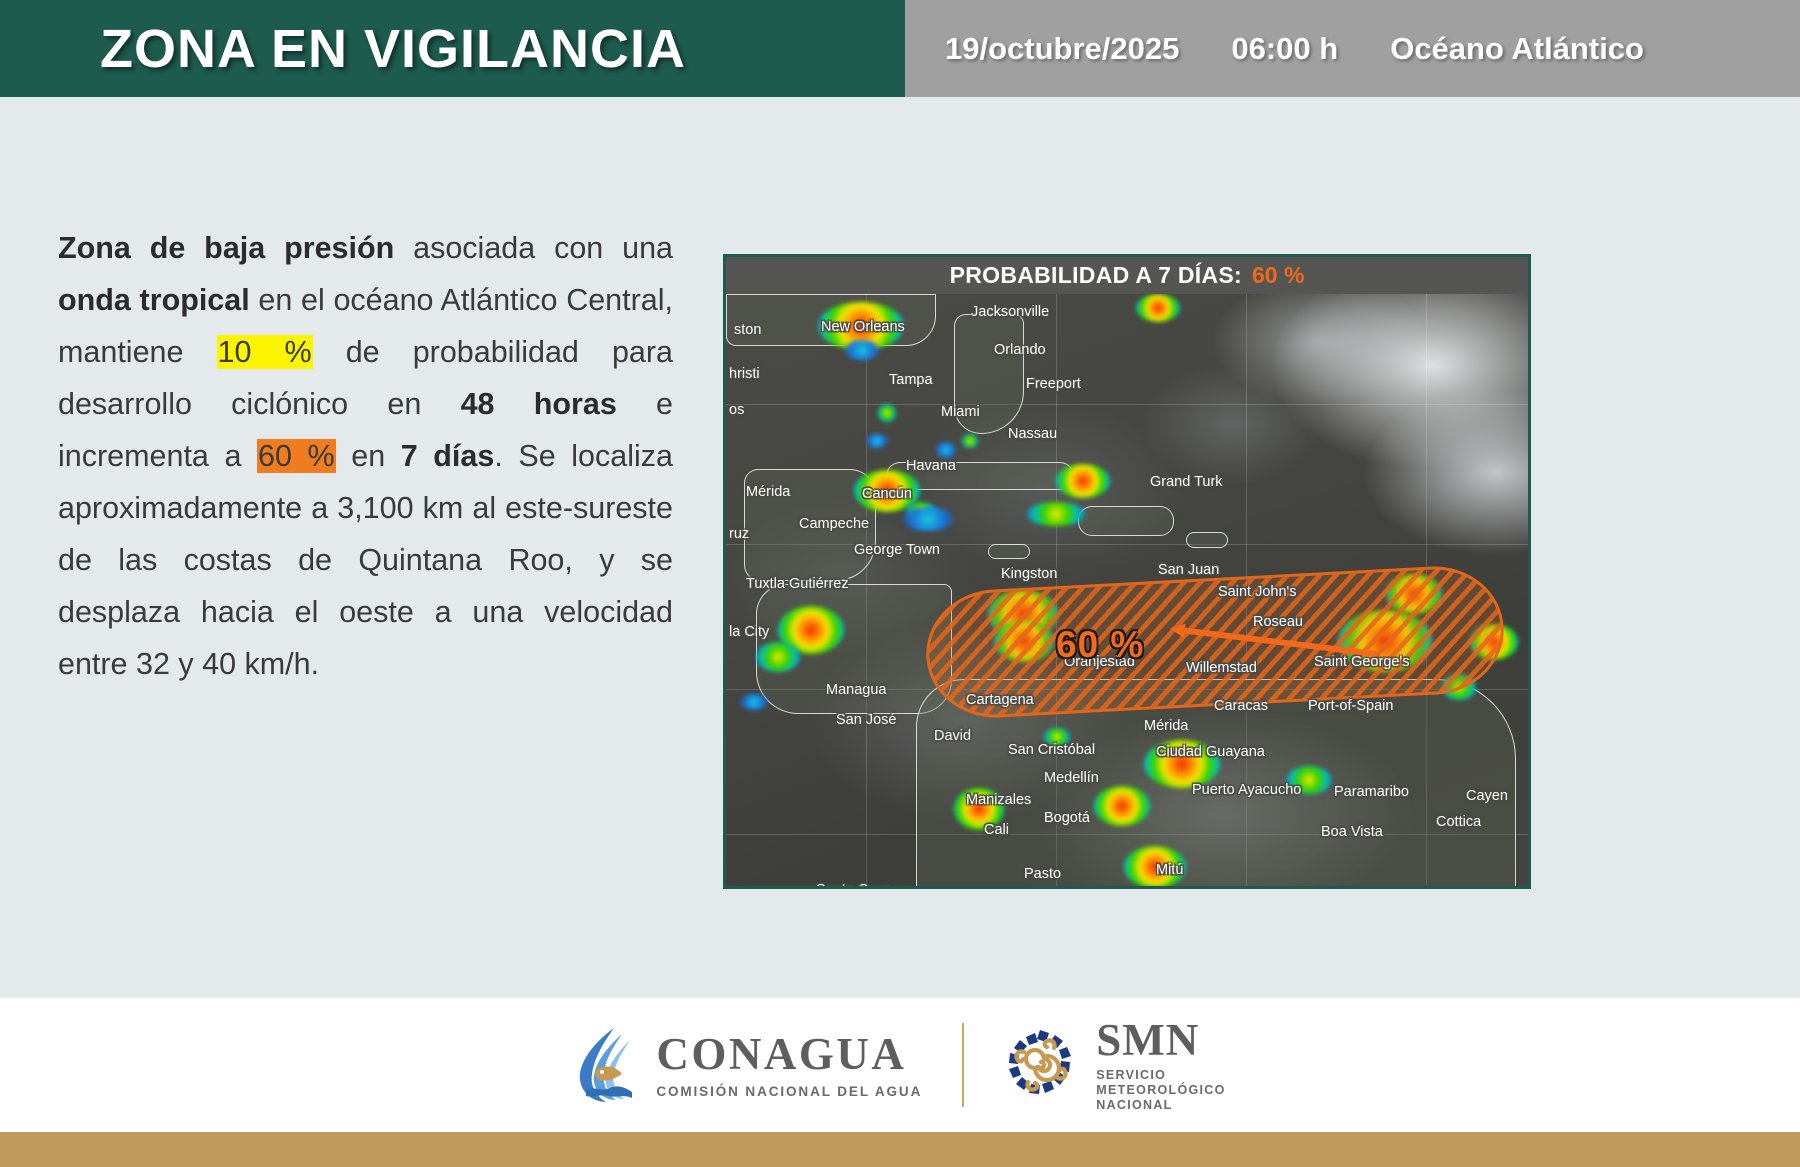 This screenshot has height=1167, width=1800. What do you see at coordinates (366, 430) in the screenshot?
I see `text-seg-8: e incrementa a` at bounding box center [366, 430].